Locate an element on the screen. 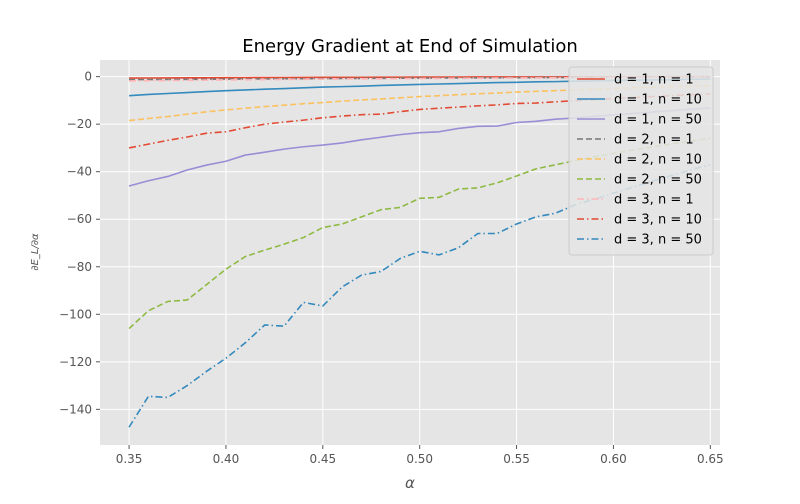  y-tick-label: −140 is located at coordinates (75, 409).